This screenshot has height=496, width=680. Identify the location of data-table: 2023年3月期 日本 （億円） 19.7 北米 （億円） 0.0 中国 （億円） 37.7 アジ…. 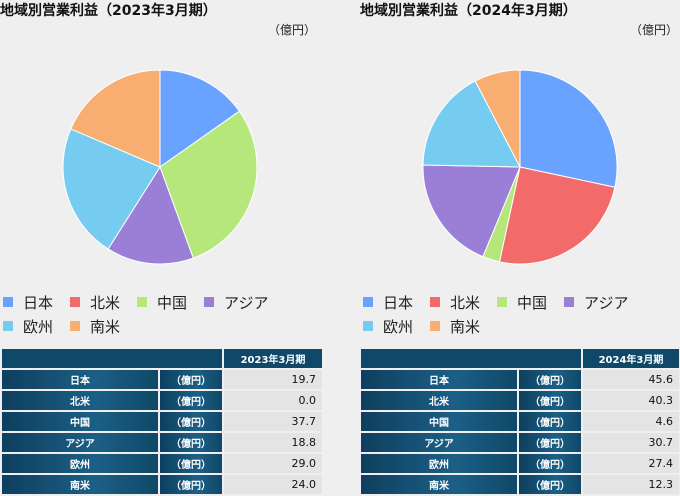
(162, 421).